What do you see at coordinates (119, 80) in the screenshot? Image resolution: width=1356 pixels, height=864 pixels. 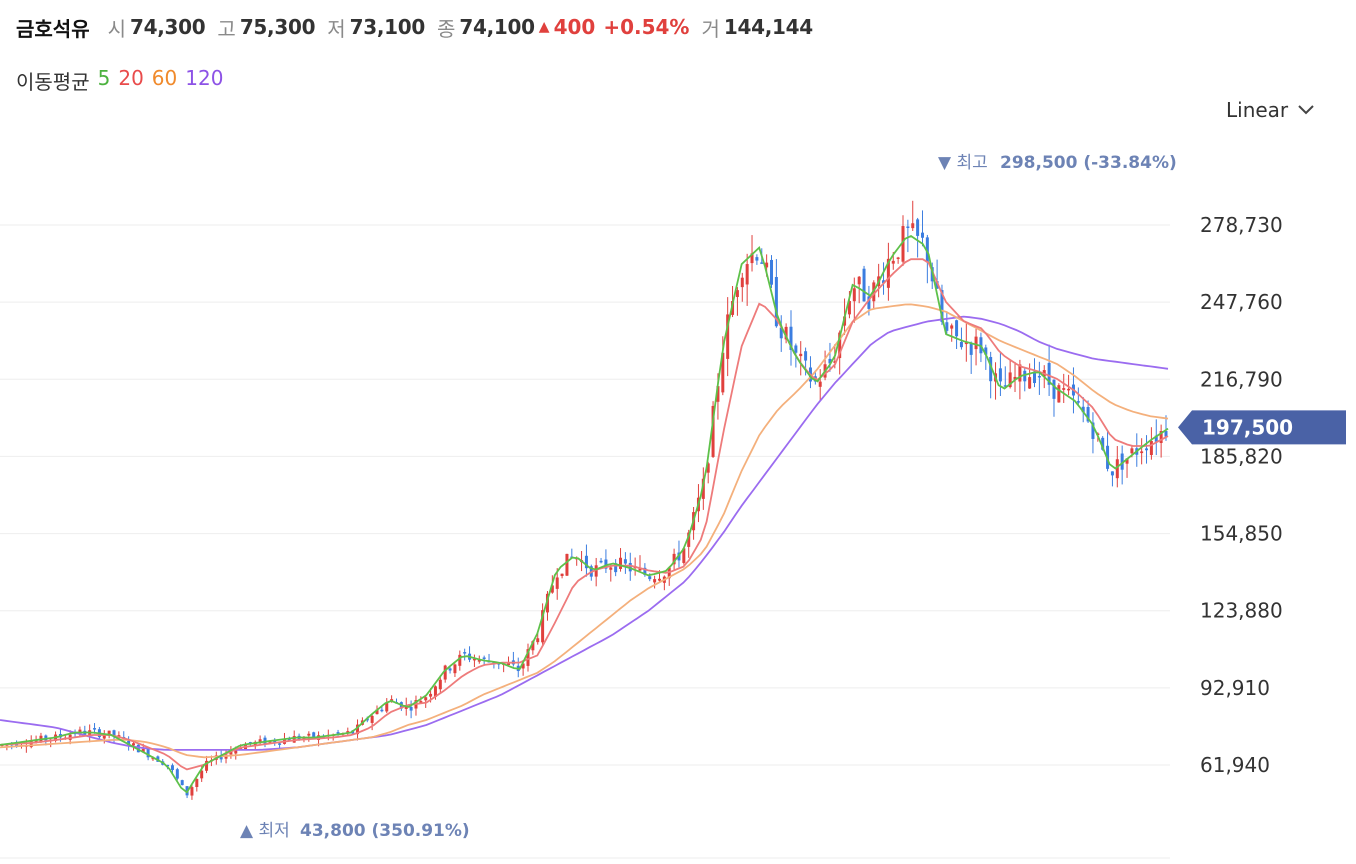 I see `moving-average-legend: 이동평균 5 20 60 120` at bounding box center [119, 80].